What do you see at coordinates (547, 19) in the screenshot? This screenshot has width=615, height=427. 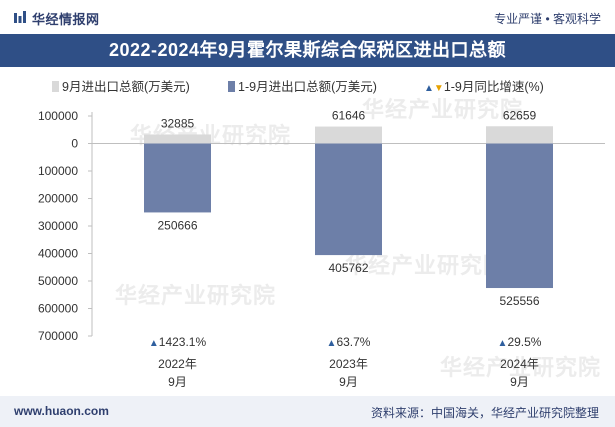 I see `tagline: 专业严谨 • 客观科学` at bounding box center [547, 19].